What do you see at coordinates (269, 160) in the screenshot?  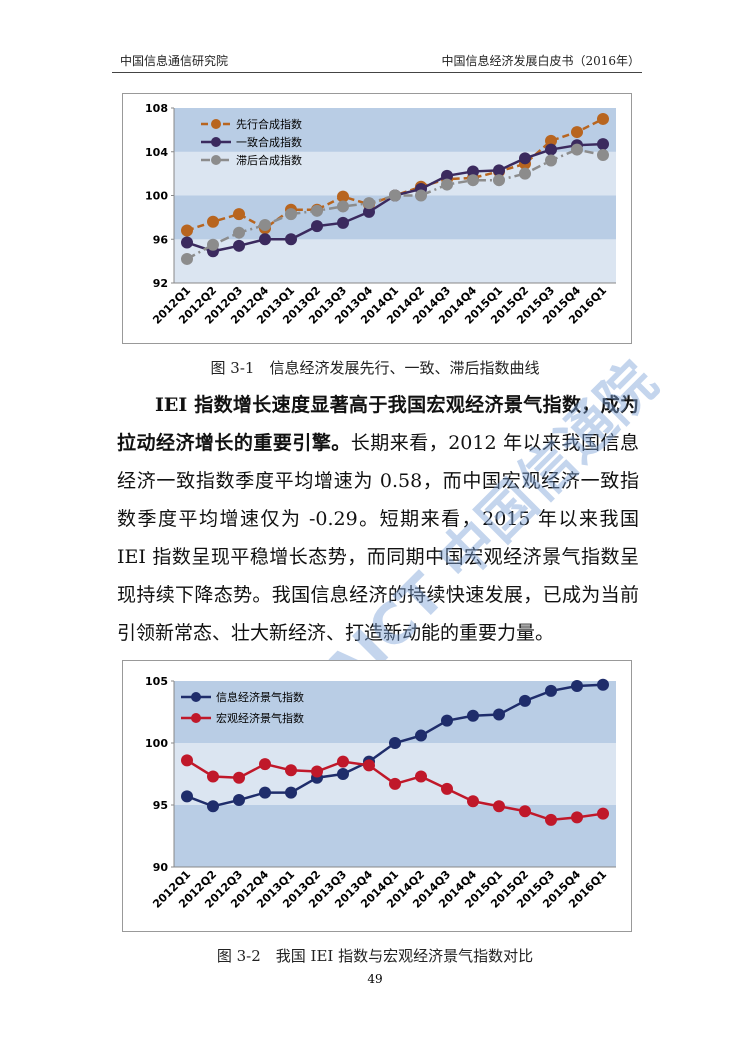 I see `legend-label: 滞后合成指数` at bounding box center [269, 160].